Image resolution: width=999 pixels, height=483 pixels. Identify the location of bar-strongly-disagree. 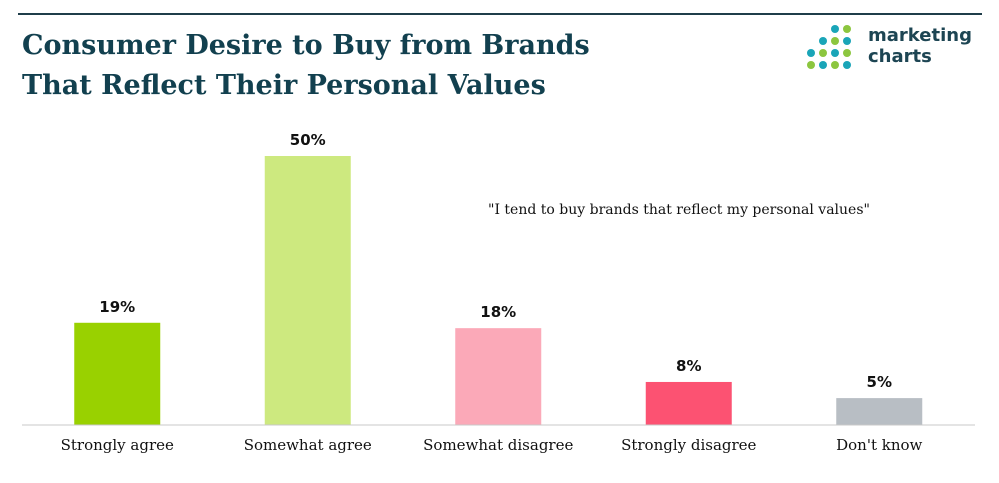
(688, 403).